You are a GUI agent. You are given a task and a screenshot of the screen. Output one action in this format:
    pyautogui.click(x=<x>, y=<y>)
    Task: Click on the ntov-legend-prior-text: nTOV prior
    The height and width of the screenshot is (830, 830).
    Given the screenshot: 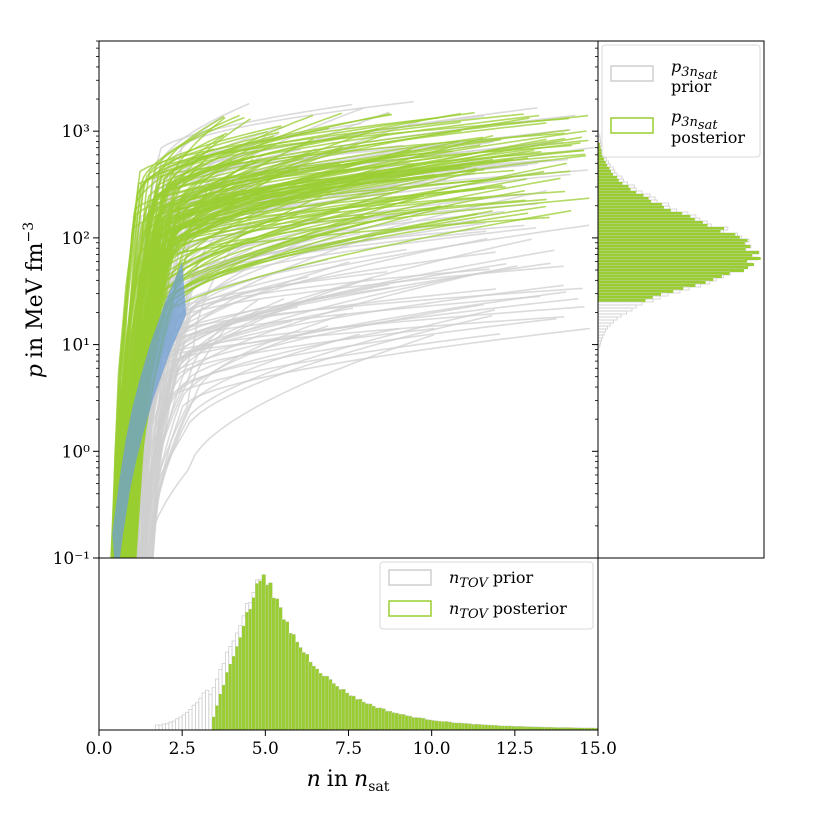 What is the action you would take?
    pyautogui.click(x=491, y=579)
    